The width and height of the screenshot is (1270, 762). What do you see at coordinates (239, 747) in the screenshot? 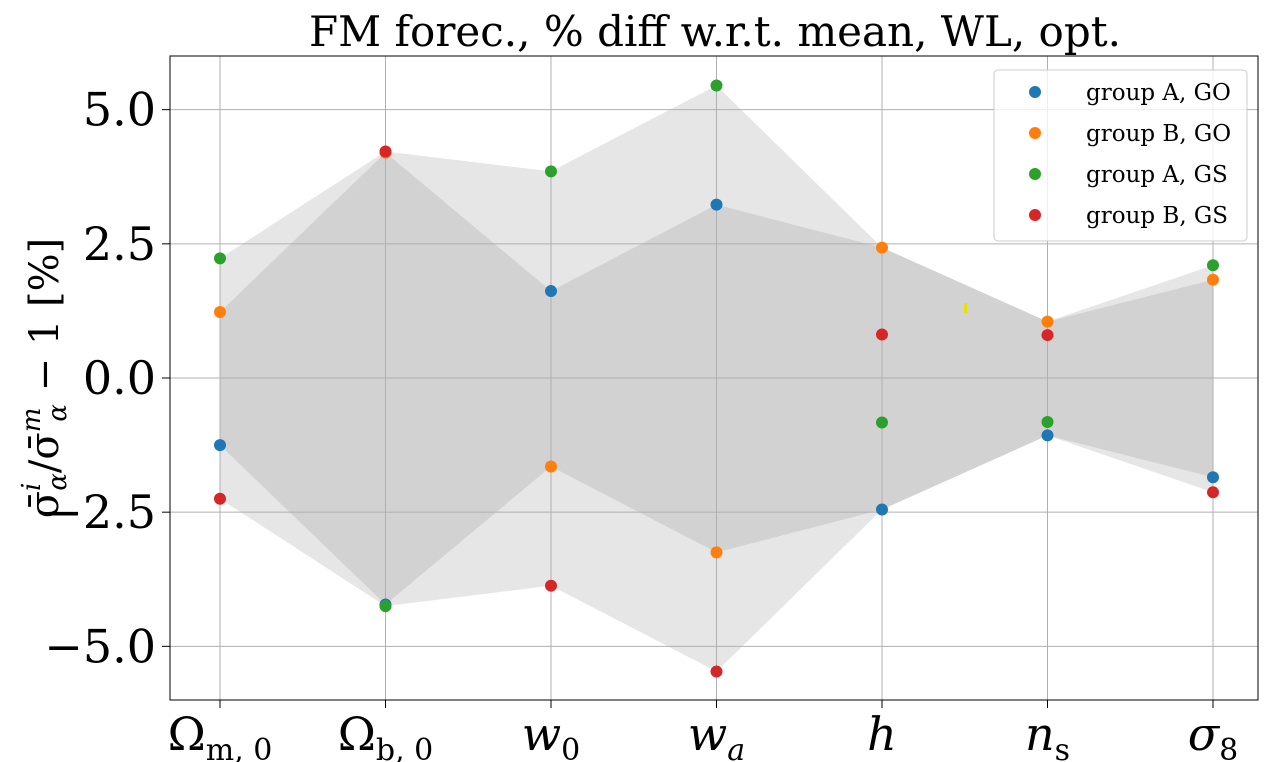
I see `x-tick-sub: m, 0` at bounding box center [239, 747].